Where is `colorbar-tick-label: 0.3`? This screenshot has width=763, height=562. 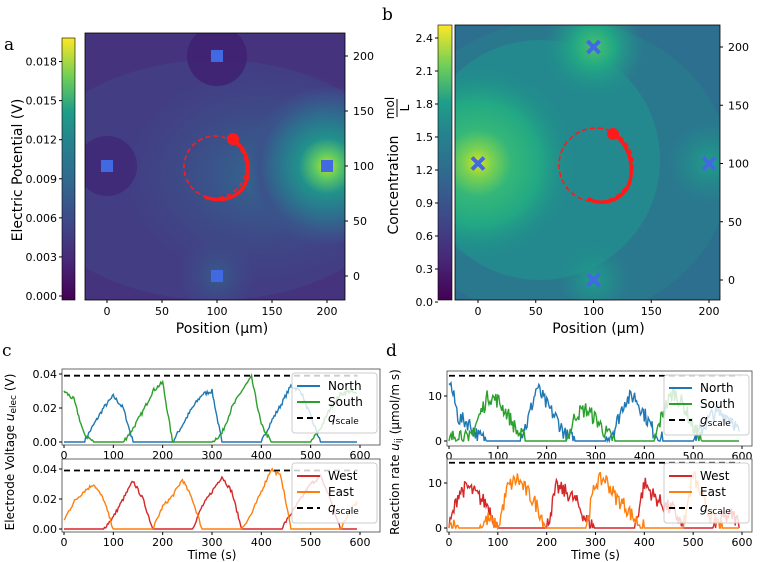
colorbar-tick-label: 0.3 is located at coordinates (425, 269).